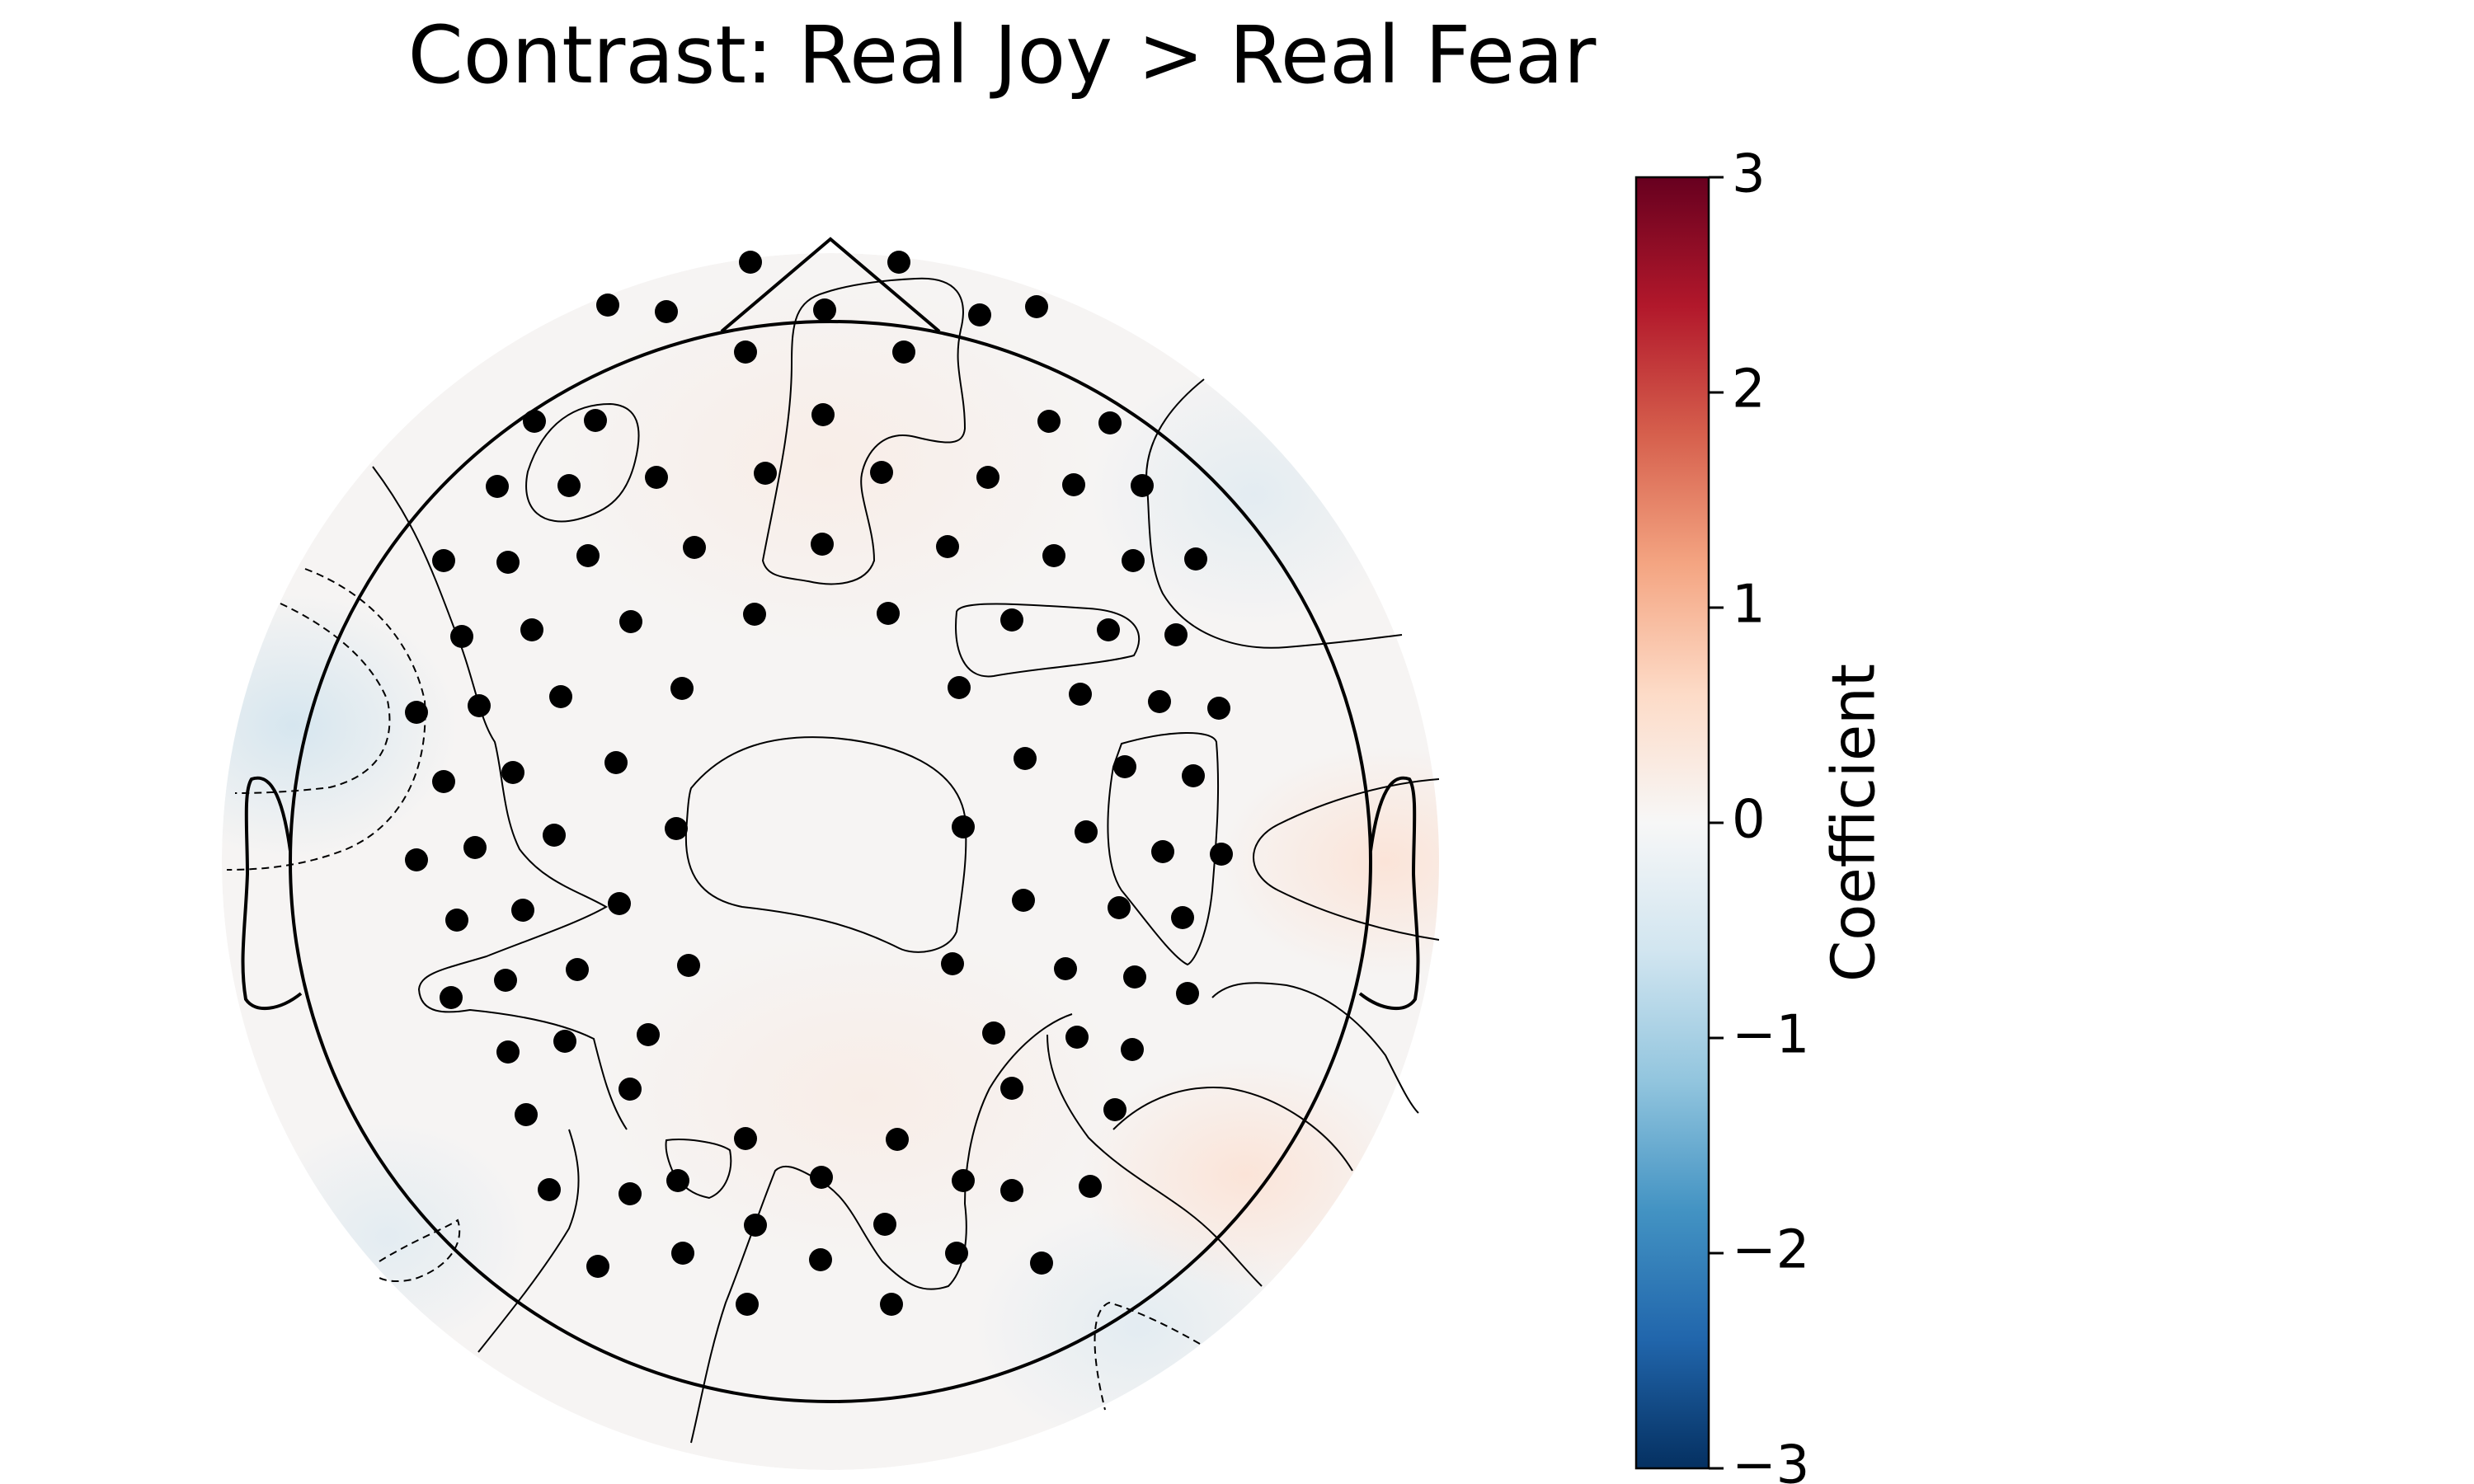 The image size is (2474, 1484). I want to click on colorbar-tick-label: 2, so click(1749, 389).